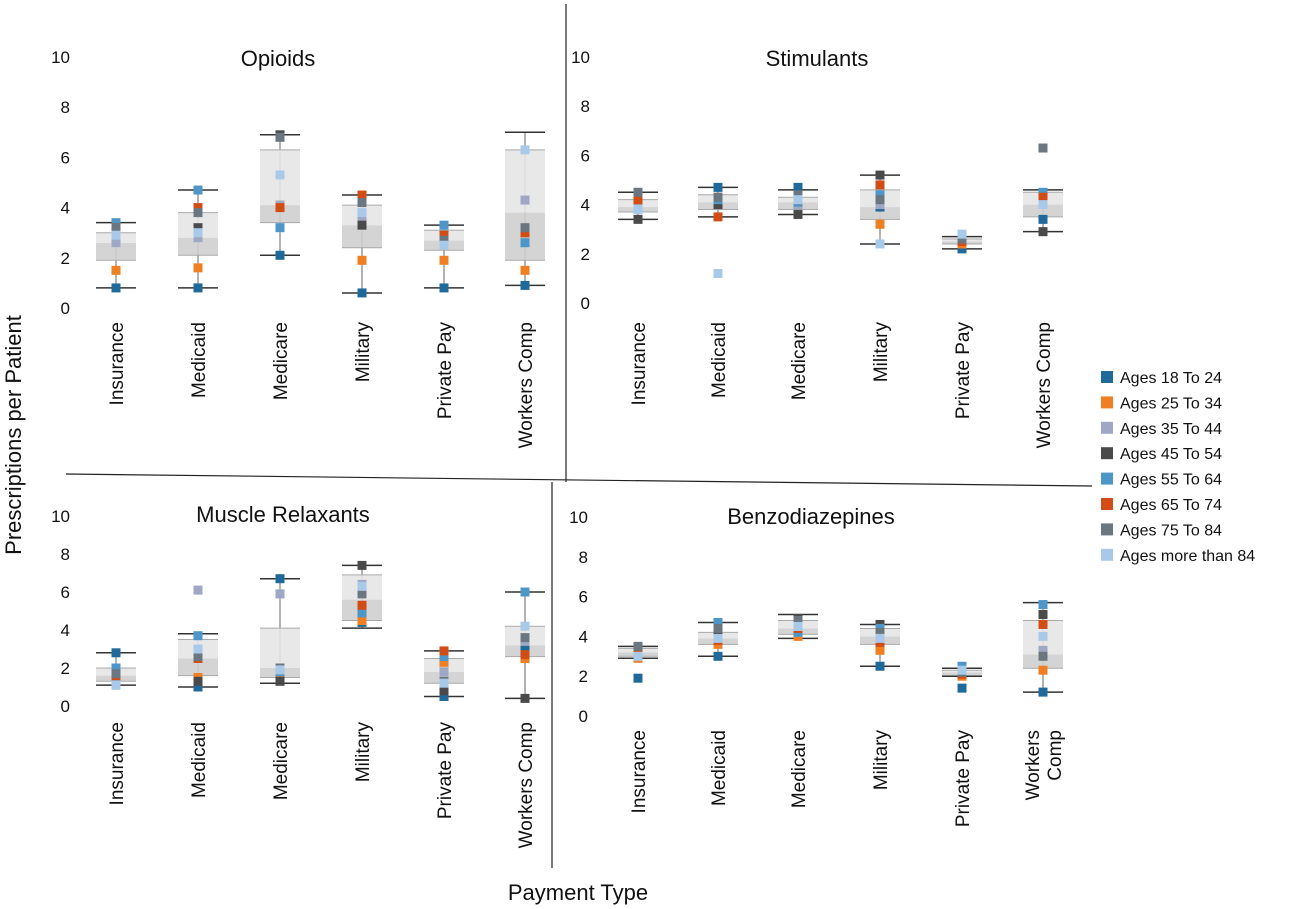 Image resolution: width=1306 pixels, height=909 pixels. Describe the element at coordinates (1107, 504) in the screenshot. I see `legend-swatch` at that location.